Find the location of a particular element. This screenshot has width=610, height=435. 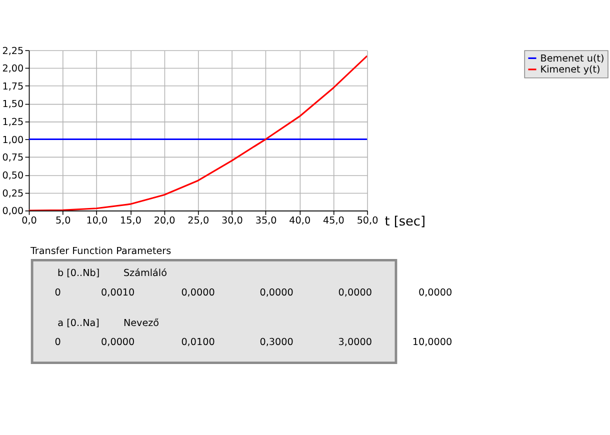

text: 0,0010 is located at coordinates (118, 292).